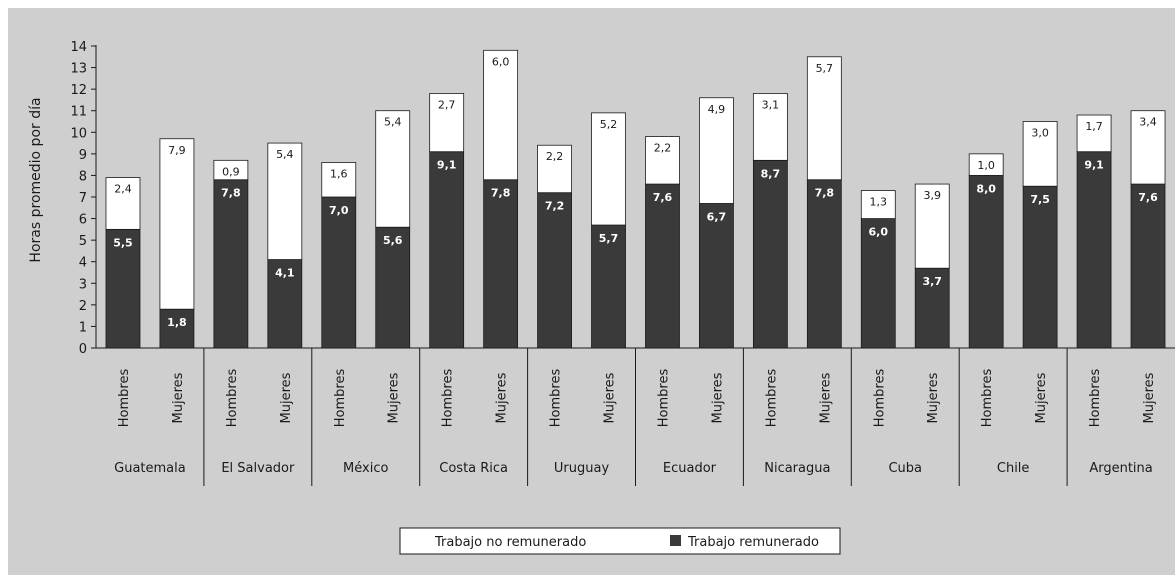 The width and height of the screenshot is (1175, 575). Describe the element at coordinates (771, 104) in the screenshot. I see `bar-label-unpaid: 3,1` at that location.